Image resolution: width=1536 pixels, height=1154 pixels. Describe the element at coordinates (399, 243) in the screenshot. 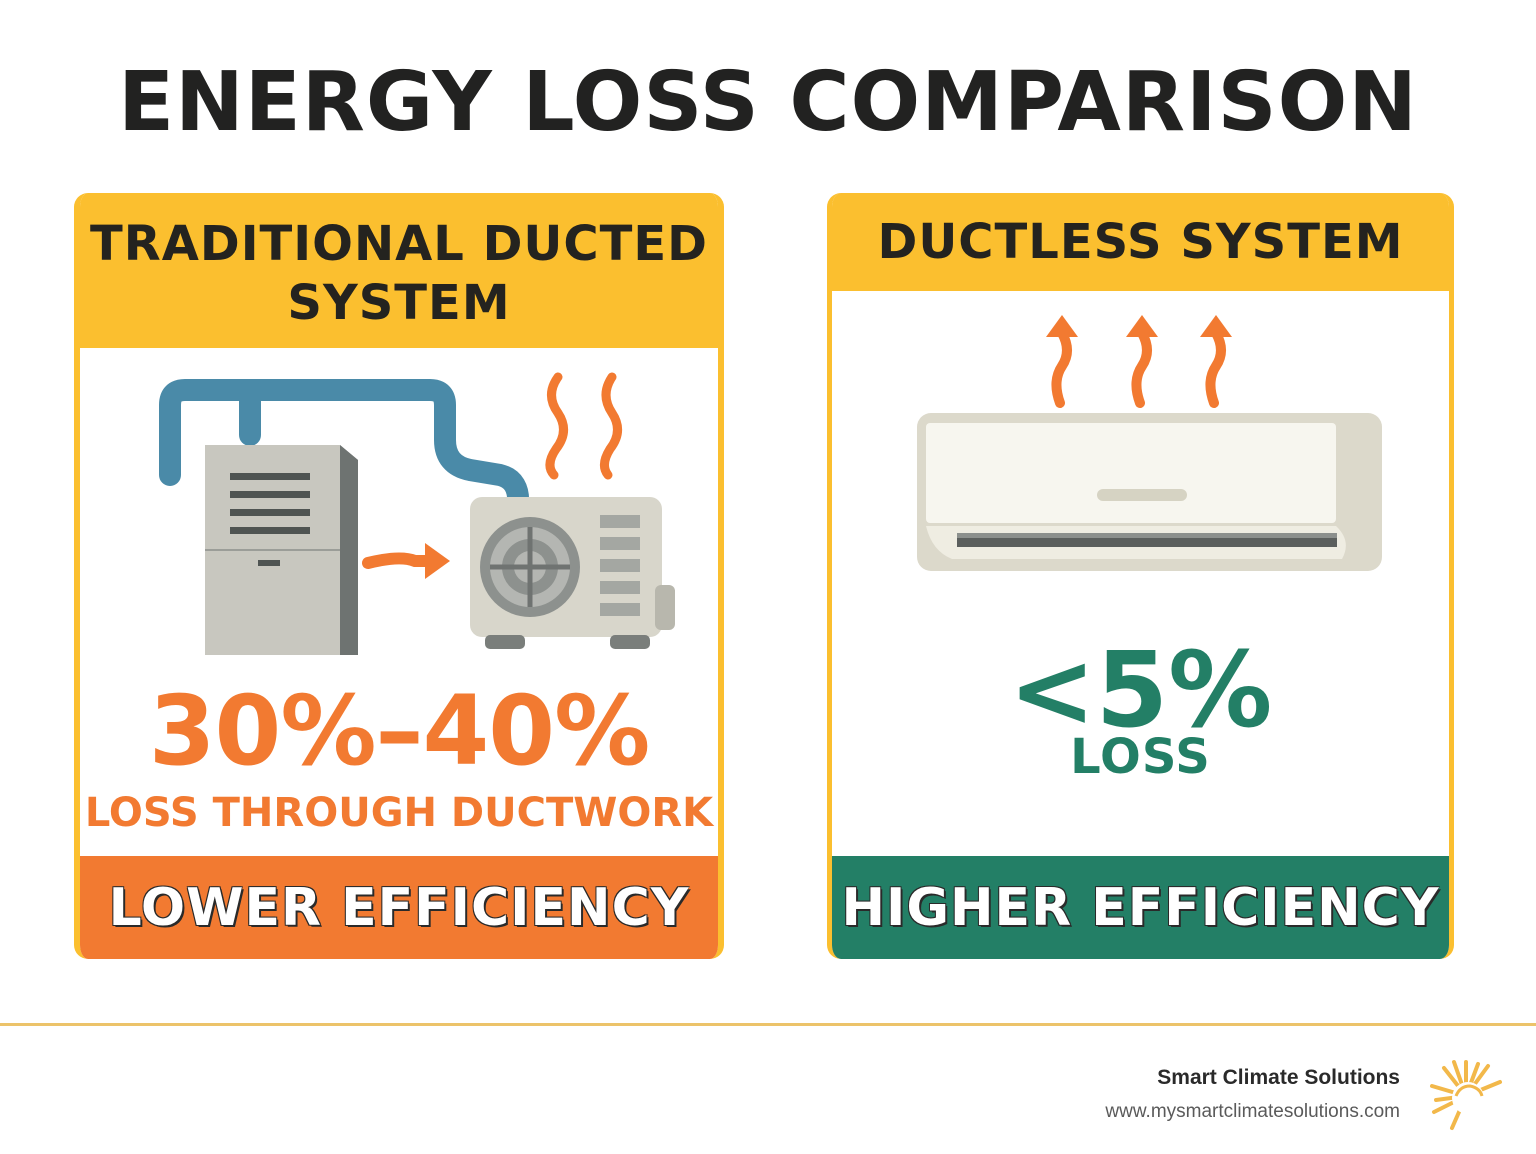

I see `ducted-heading-line1: TRADITIONAL DUCTED` at that location.